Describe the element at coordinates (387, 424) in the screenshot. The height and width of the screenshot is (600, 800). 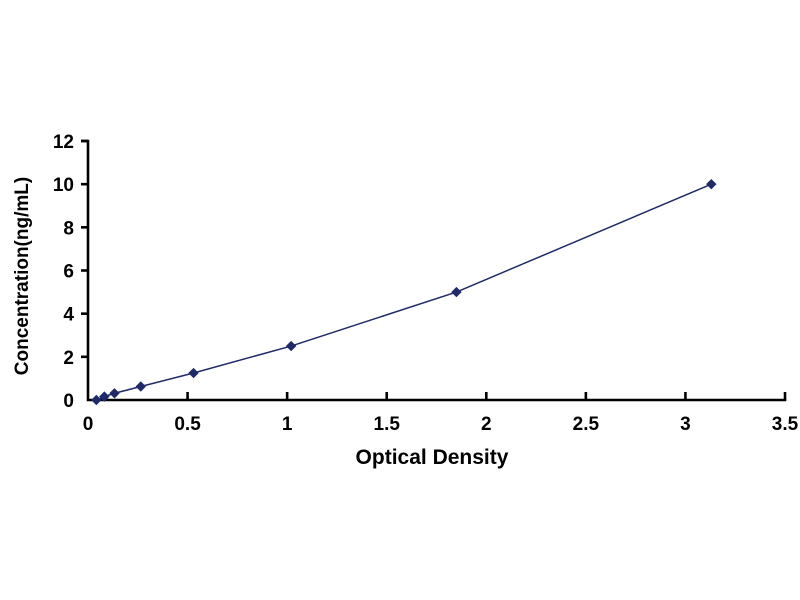
I see `x-tick-label-1.5: 1.5` at that location.